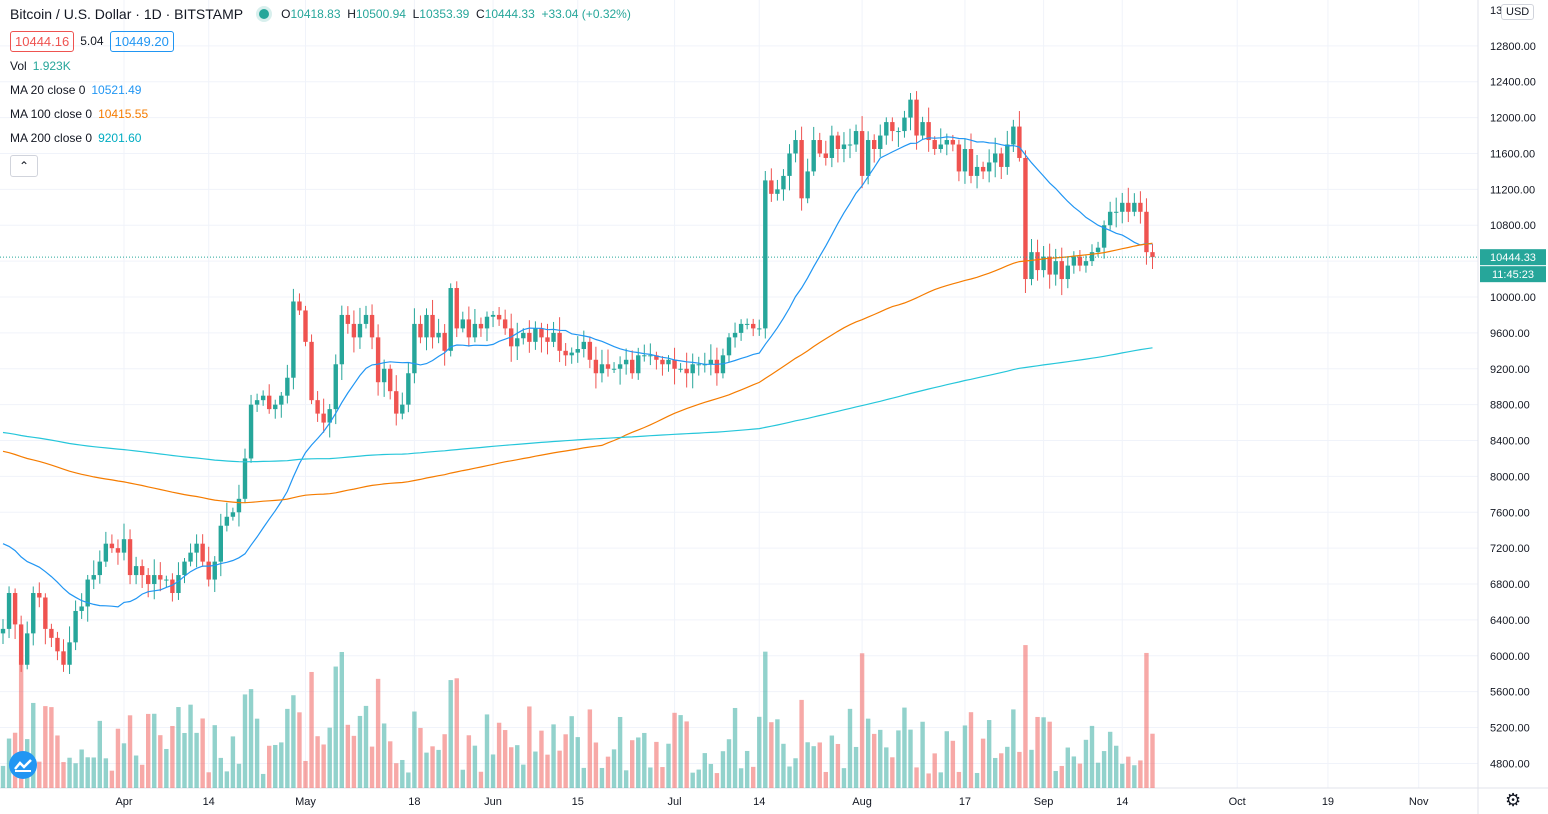 Image resolution: width=1548 pixels, height=814 pixels. What do you see at coordinates (1513, 800) in the screenshot?
I see `gear-icon: ⚙` at bounding box center [1513, 800].